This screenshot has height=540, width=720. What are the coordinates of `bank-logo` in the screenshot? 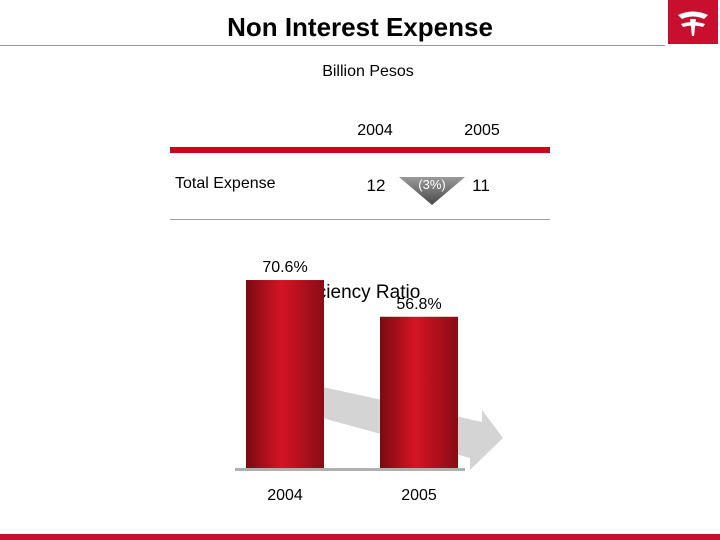 It's located at (693, 22).